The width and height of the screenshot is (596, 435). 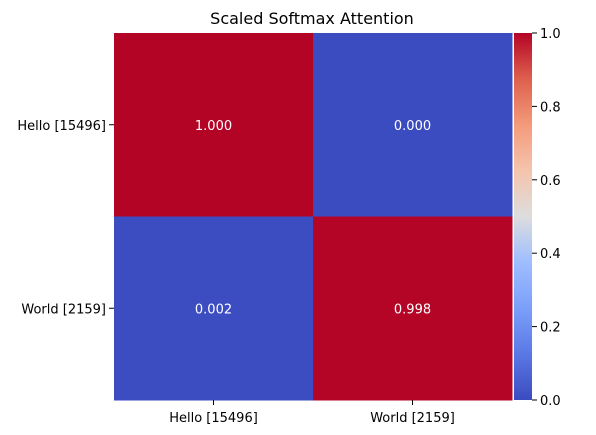 What do you see at coordinates (312, 18) in the screenshot?
I see `chart-title: Scaled Softmax Attention` at bounding box center [312, 18].